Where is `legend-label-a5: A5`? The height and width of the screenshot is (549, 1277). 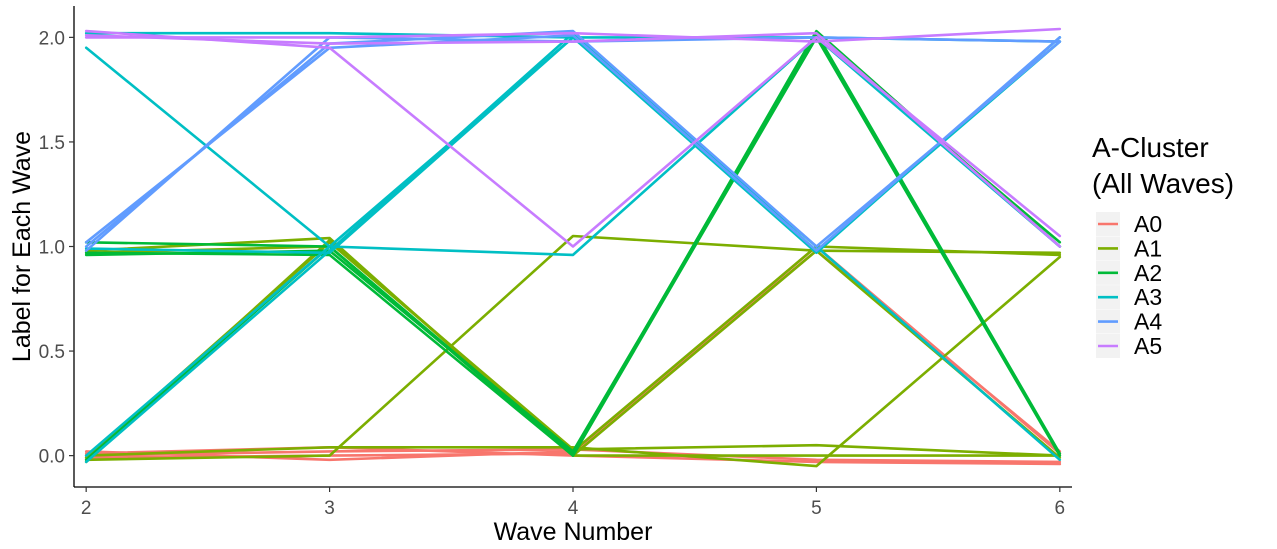
legend-label-a5: A5 is located at coordinates (1148, 346).